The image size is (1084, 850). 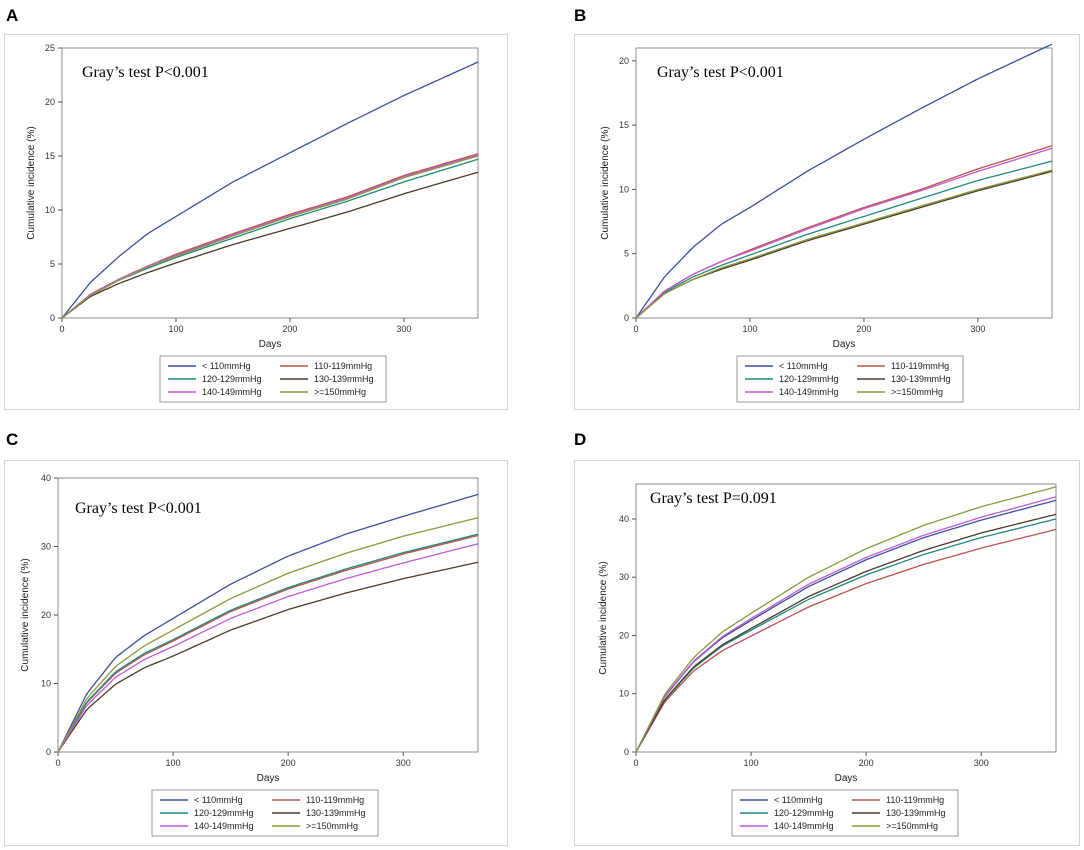 I want to click on panel-letter-b: B, so click(x=580, y=15).